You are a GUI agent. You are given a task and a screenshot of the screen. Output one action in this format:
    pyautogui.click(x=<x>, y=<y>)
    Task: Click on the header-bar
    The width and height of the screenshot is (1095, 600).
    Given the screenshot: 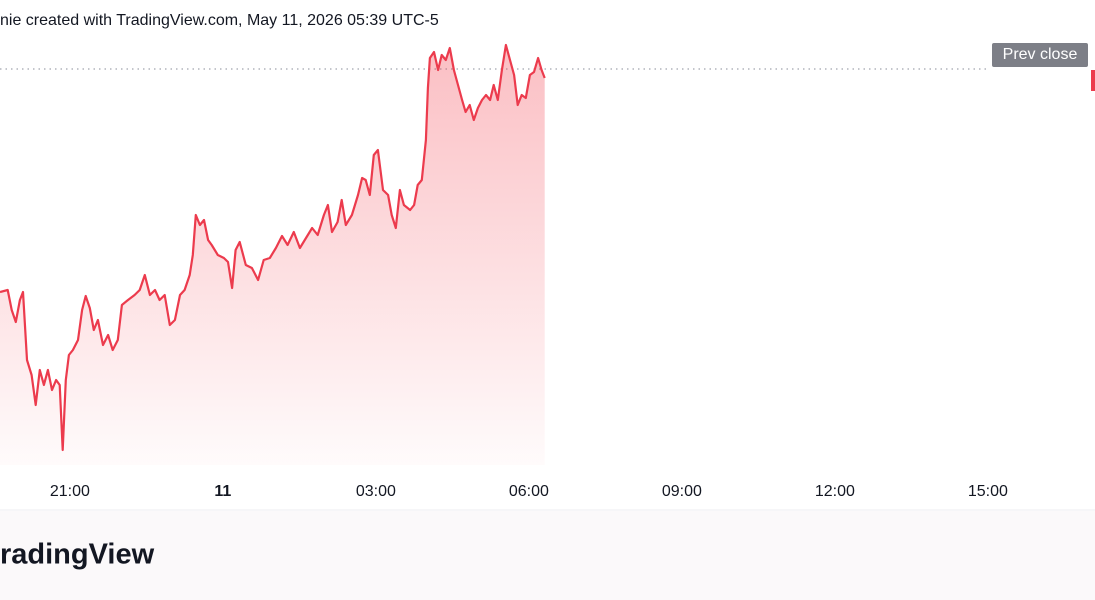 What is the action you would take?
    pyautogui.click(x=547, y=20)
    